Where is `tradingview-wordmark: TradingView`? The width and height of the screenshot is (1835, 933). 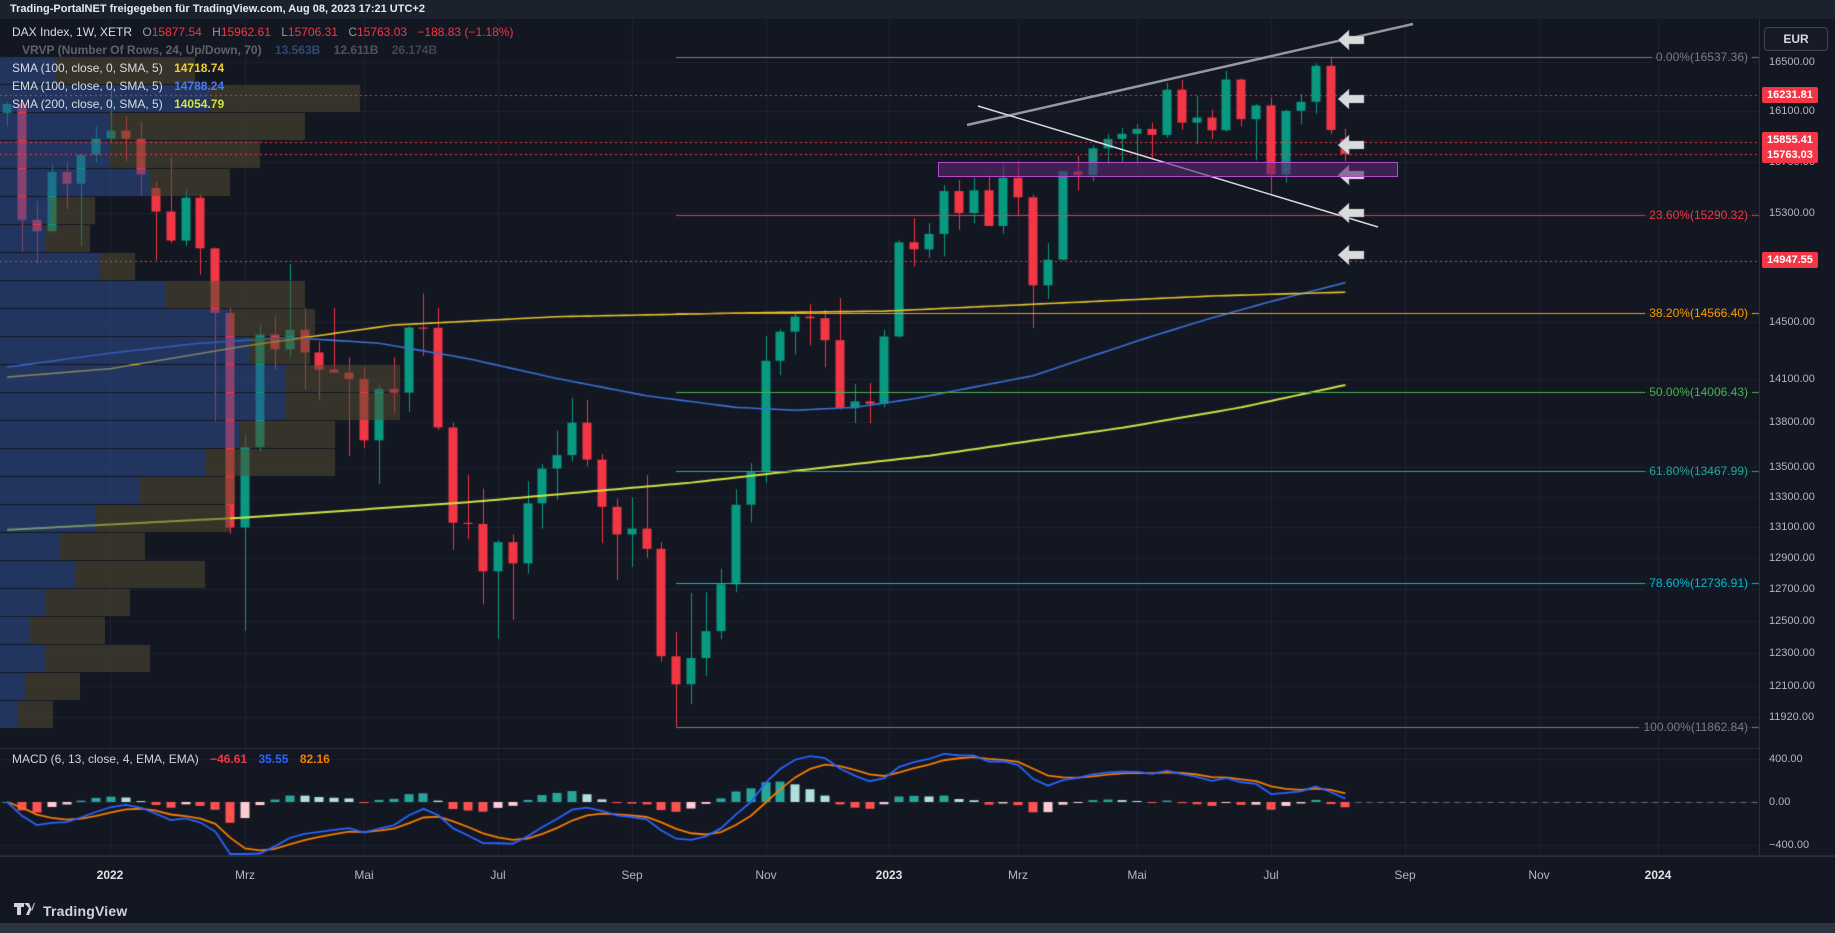 tradingview-wordmark: TradingView is located at coordinates (85, 911).